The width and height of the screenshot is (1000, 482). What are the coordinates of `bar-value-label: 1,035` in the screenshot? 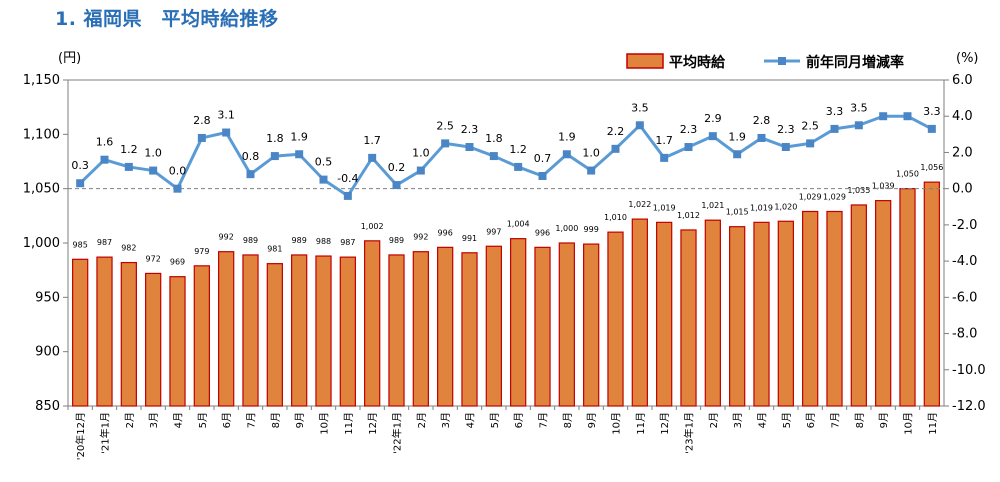 It's located at (858, 190).